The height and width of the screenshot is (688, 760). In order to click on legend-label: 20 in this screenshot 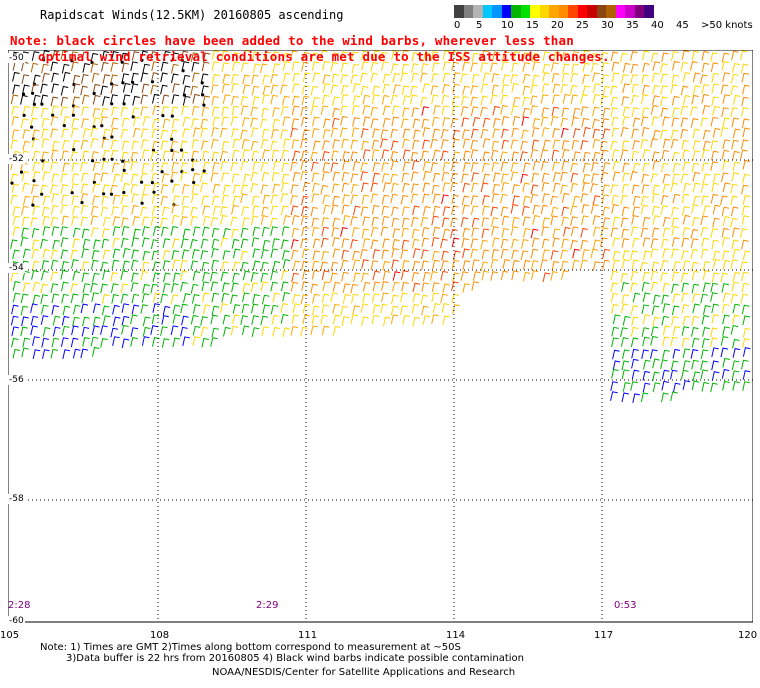, I will do `click(557, 25)`.